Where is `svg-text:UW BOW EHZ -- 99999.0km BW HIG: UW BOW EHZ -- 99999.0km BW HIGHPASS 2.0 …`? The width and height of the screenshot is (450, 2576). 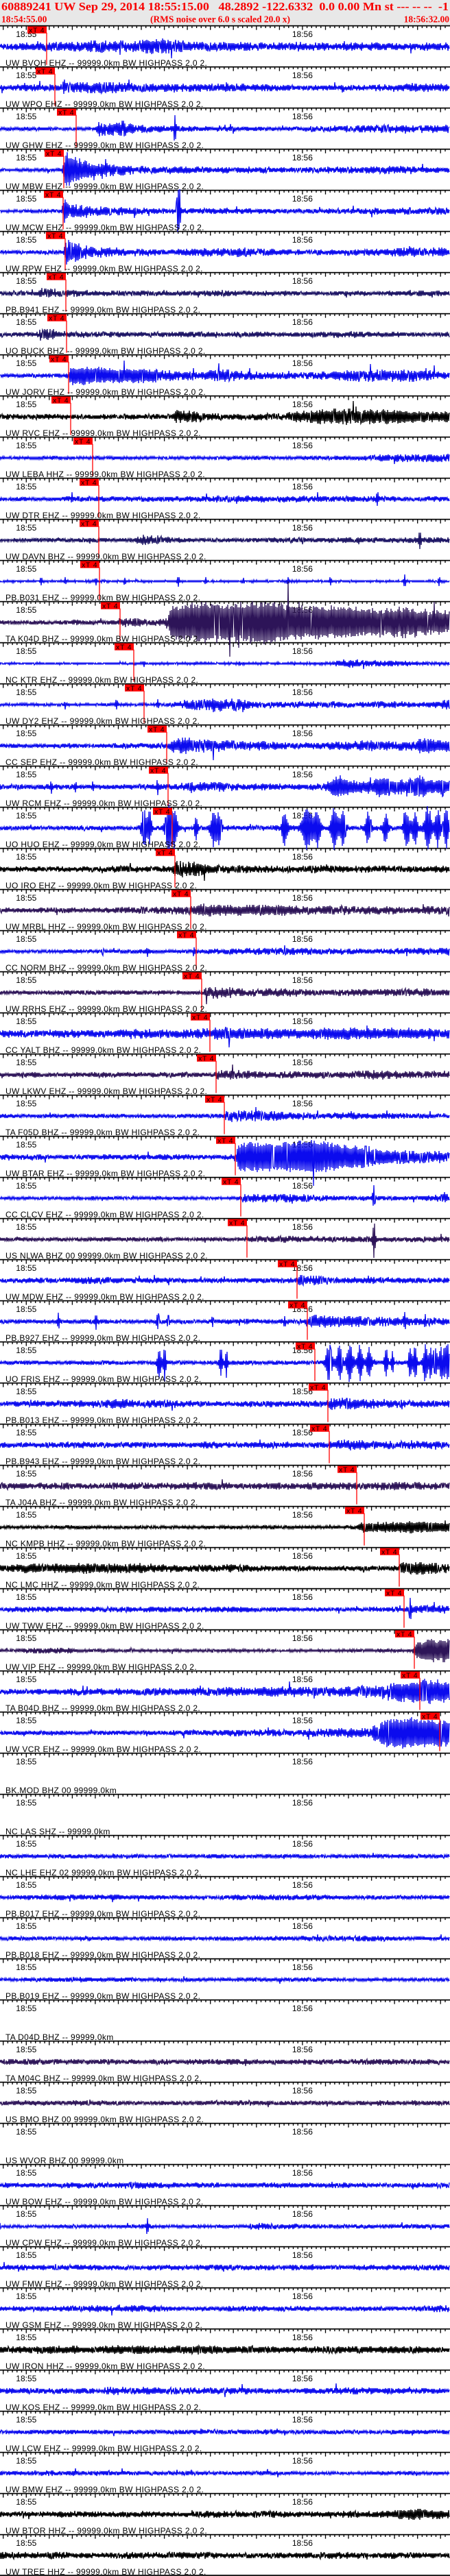
svg-text:UW BOW EHZ -- 99999.0km BW HIG: UW BOW EHZ -- 99999.0km BW HIGHPASS 2.0 … is located at coordinates (104, 2202).